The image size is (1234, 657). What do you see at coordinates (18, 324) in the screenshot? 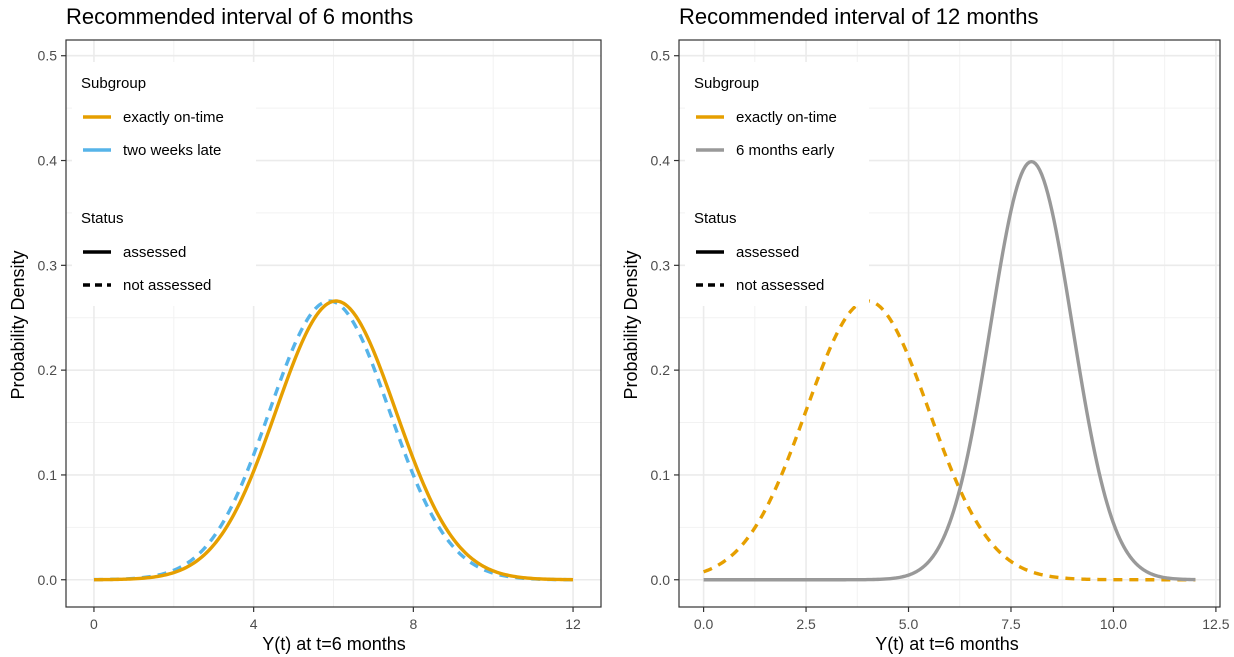
I see `left-y-axis-label: Probability Density` at bounding box center [18, 324].